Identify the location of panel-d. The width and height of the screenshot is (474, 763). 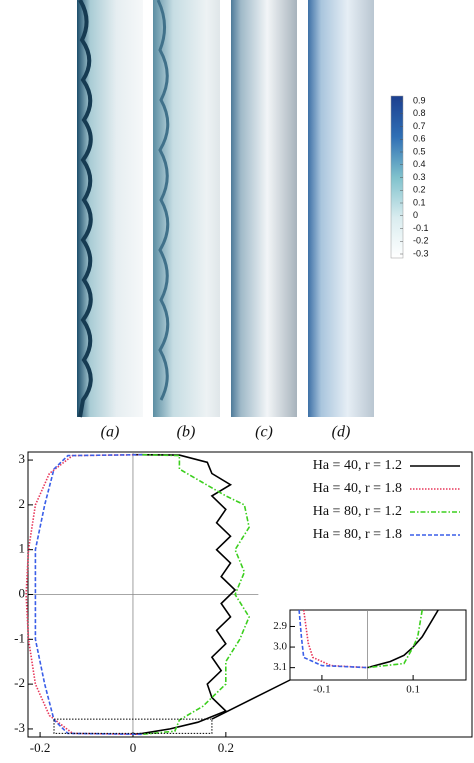
(341, 208).